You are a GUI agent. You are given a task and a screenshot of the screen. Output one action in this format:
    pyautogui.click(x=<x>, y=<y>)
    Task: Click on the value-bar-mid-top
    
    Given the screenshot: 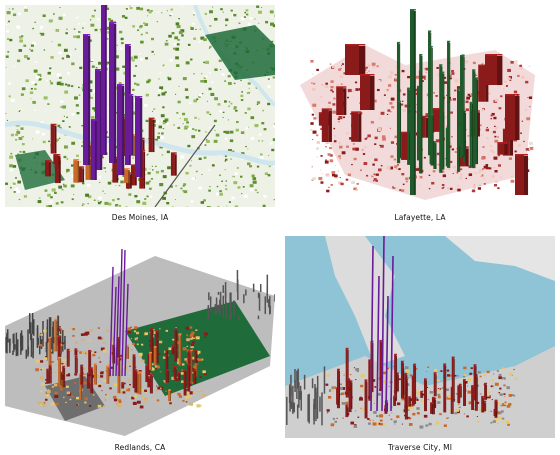 What is the action you would take?
    pyautogui.click(x=76, y=159)
    